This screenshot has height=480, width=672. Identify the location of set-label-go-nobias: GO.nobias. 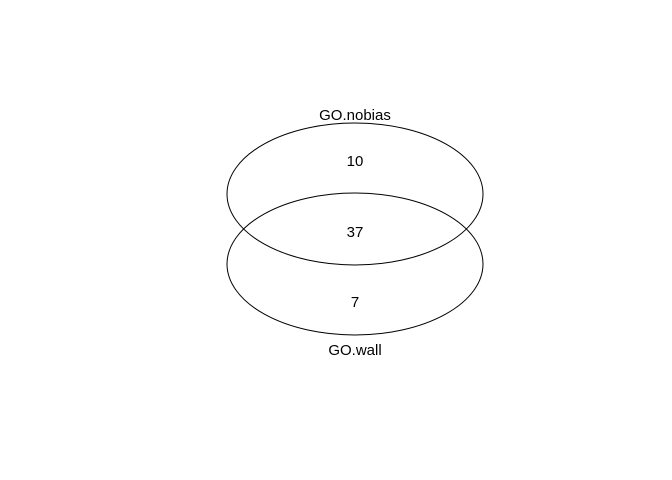
(355, 115).